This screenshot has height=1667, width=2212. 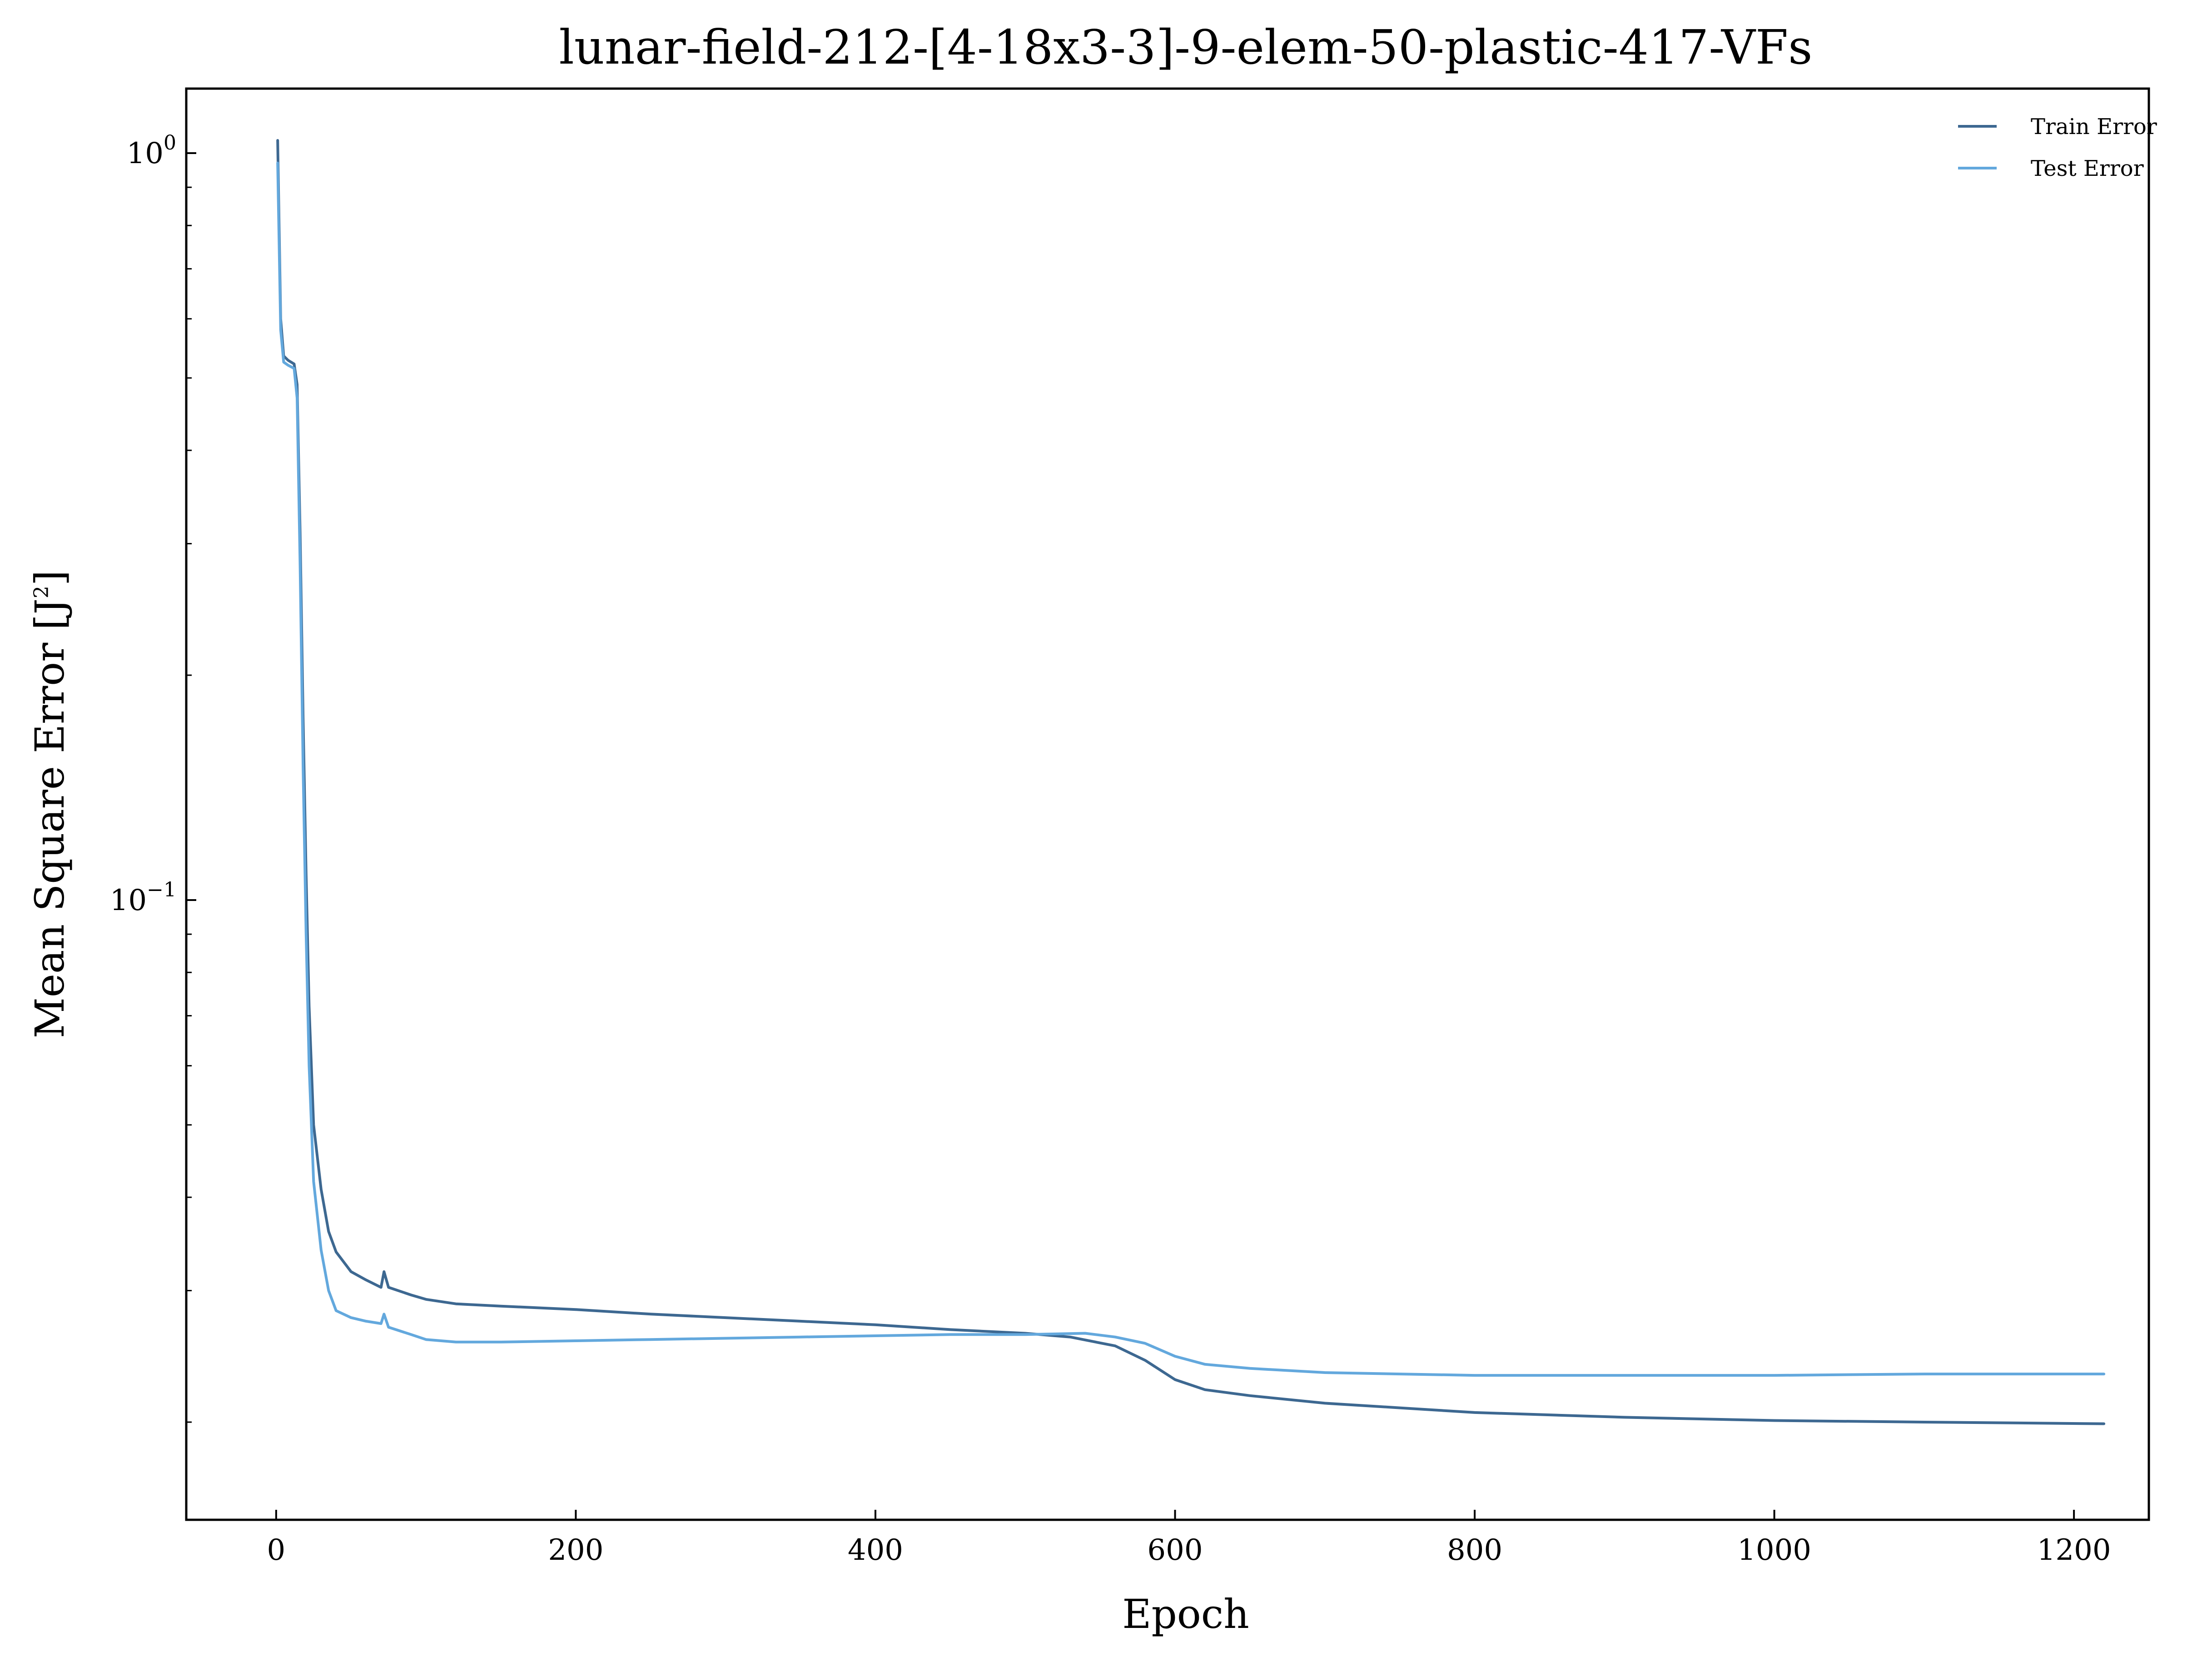 I want to click on x-tick-label: 400, so click(x=875, y=1550).